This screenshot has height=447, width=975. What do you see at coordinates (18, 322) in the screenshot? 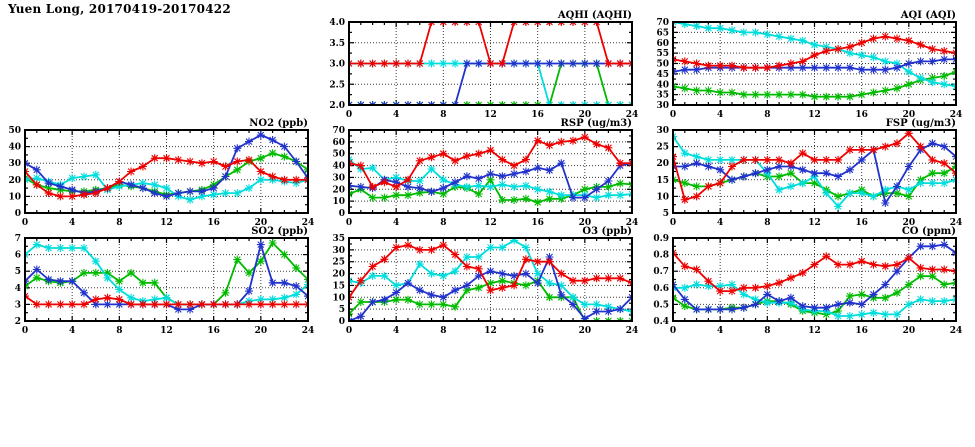
I see `y-tick-label: 2` at bounding box center [18, 322].